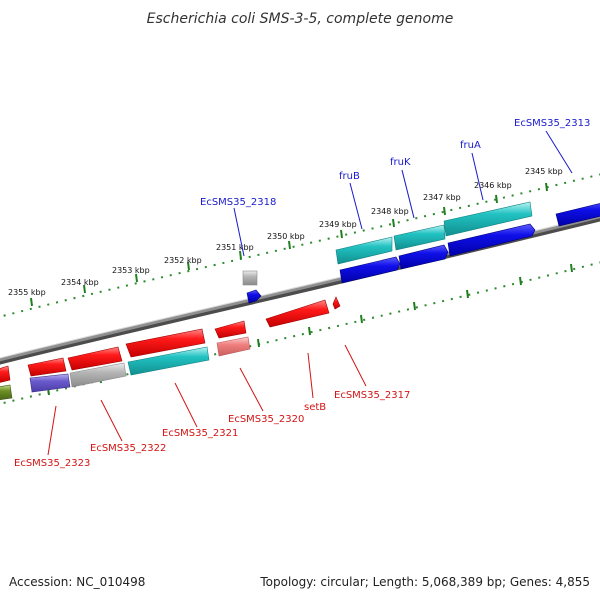  What do you see at coordinates (52, 463) in the screenshot?
I see `label-ecsms35-2323: EcSMS35_2323` at bounding box center [52, 463].